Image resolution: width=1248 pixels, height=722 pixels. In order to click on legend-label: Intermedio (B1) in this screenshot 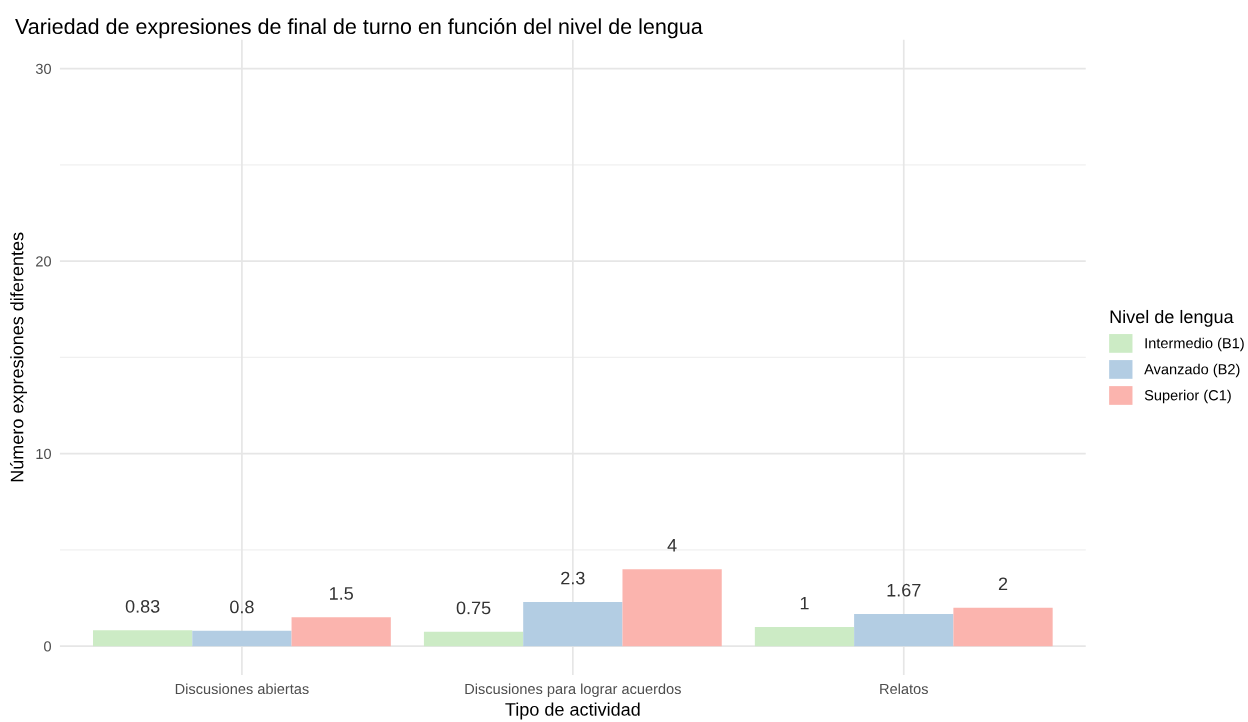, I will do `click(1194, 344)`.